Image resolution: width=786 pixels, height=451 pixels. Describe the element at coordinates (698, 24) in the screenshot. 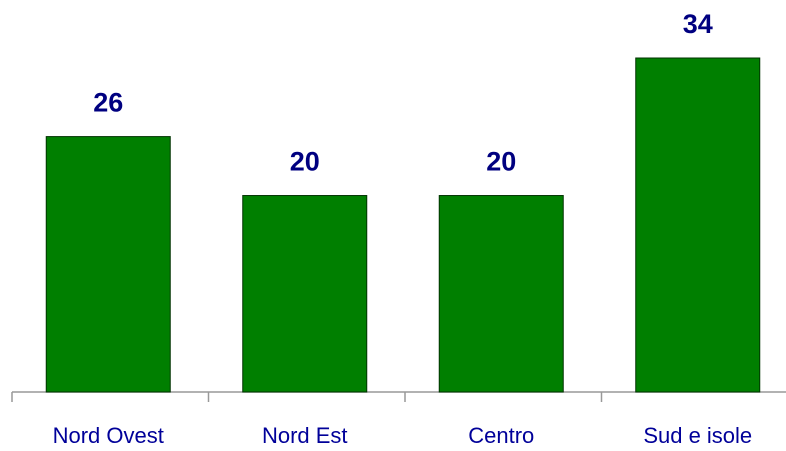

I see `data-label: 34` at that location.